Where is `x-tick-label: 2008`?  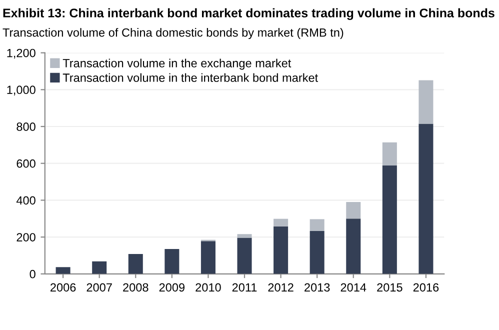
x-tick-label: 2008 is located at coordinates (135, 287).